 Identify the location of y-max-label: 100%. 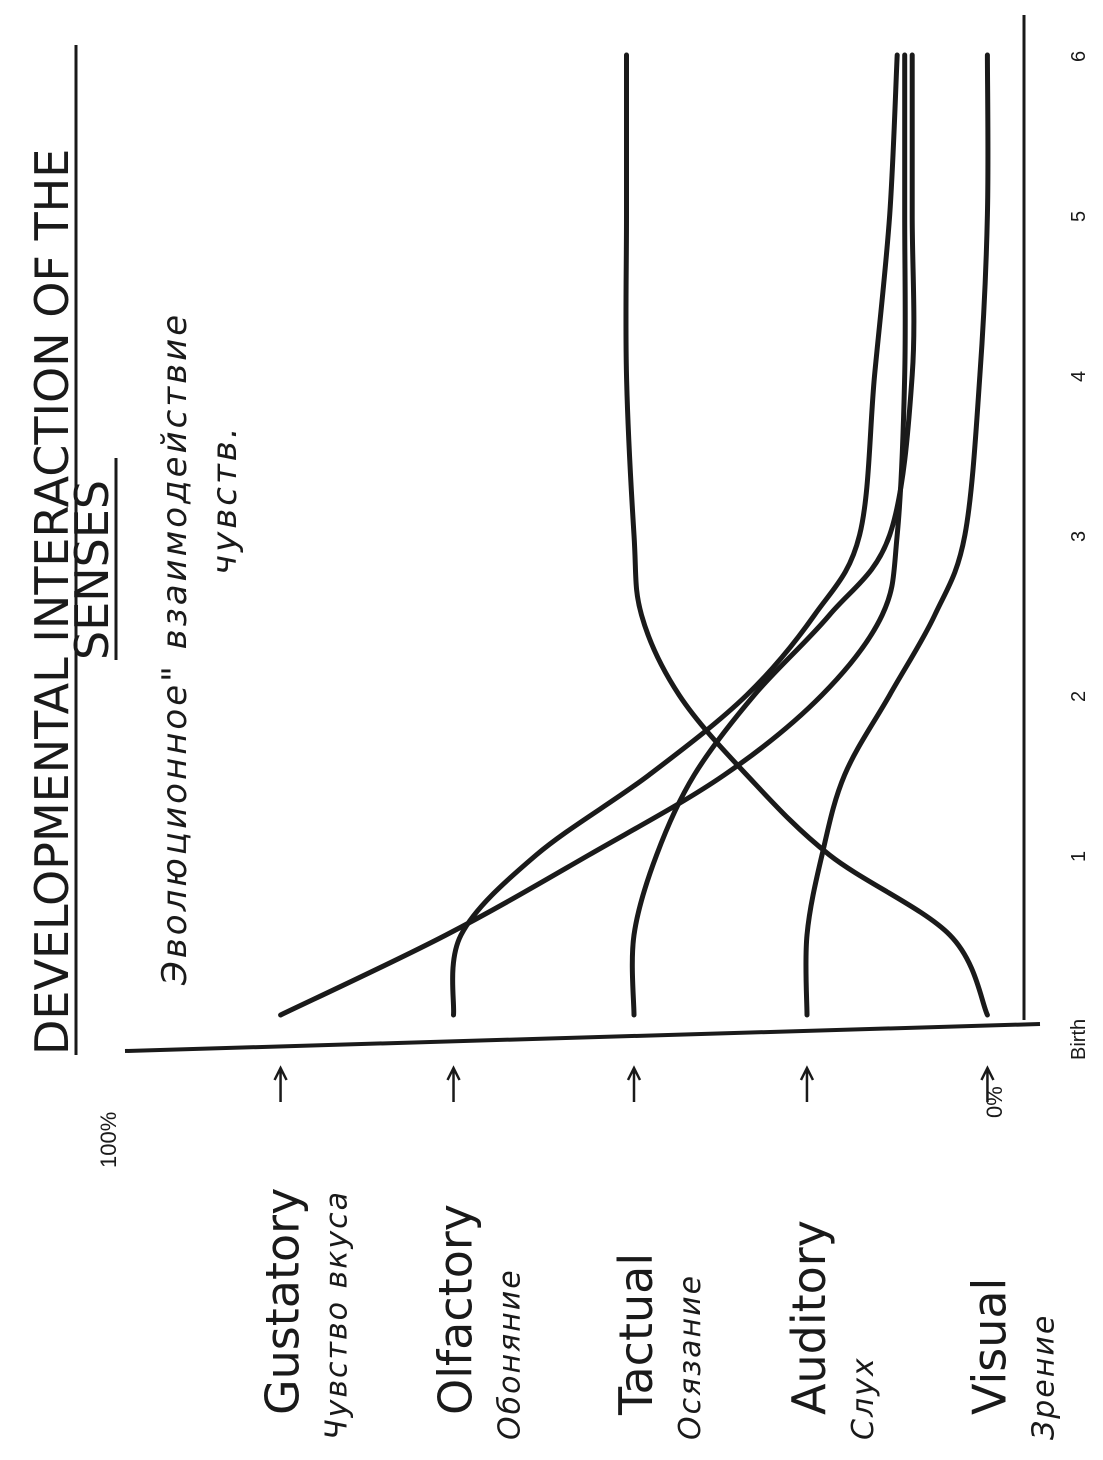
(108, 1140).